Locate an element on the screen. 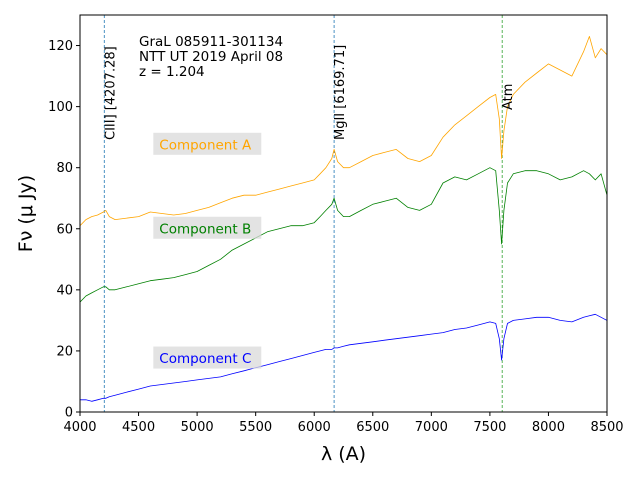 The height and width of the screenshot is (480, 640). x-tick-label: 4000 is located at coordinates (79, 427).